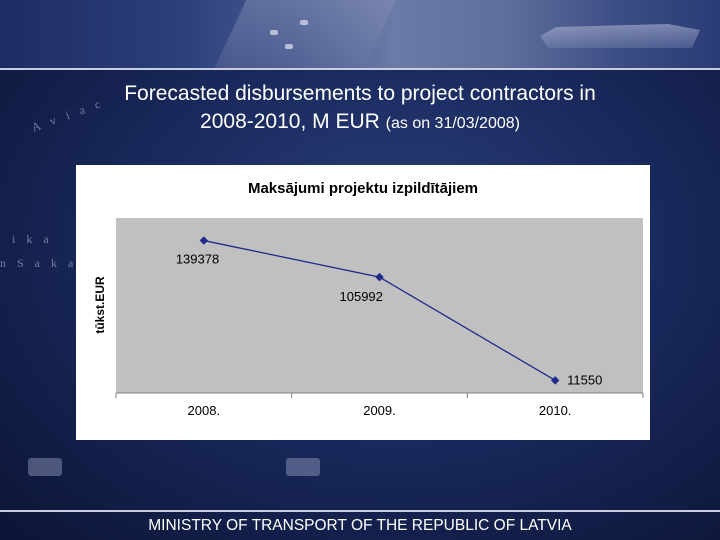 The image size is (720, 540). I want to click on decor-text: i k a, so click(32, 239).